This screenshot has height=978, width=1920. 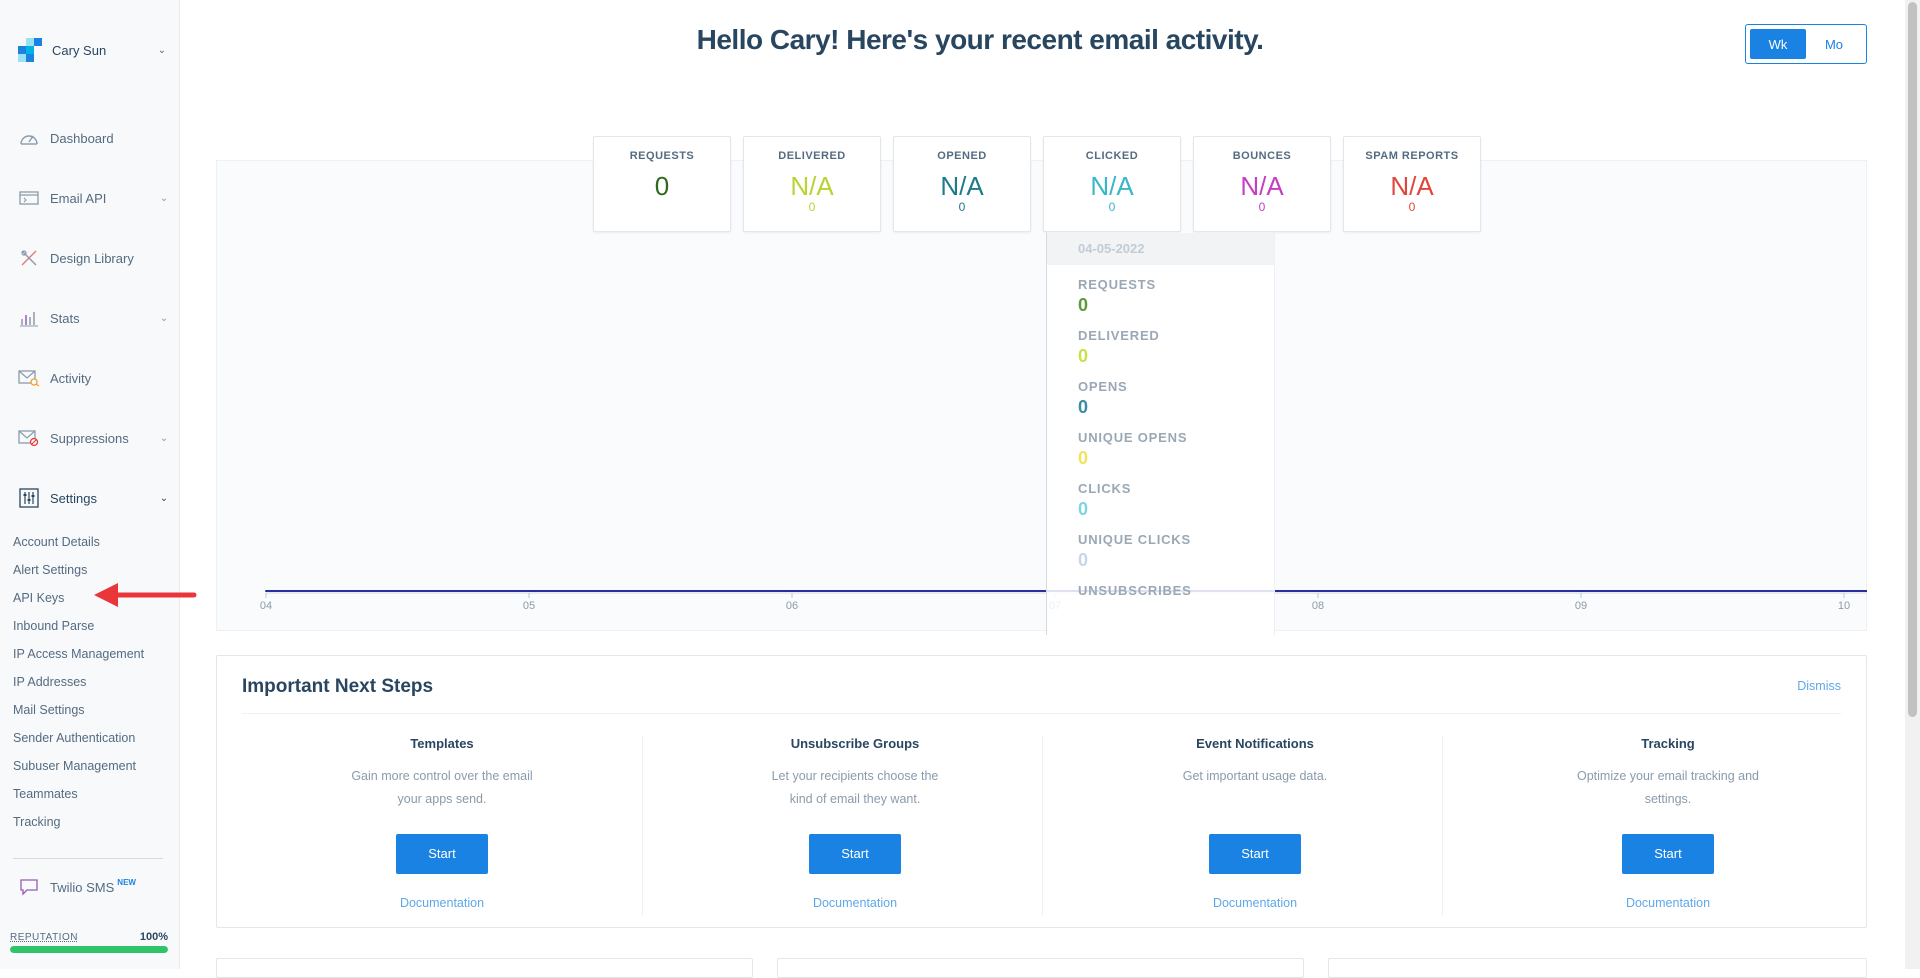 What do you see at coordinates (74, 738) in the screenshot?
I see `settings-sender-authentication: Sender Authentication` at bounding box center [74, 738].